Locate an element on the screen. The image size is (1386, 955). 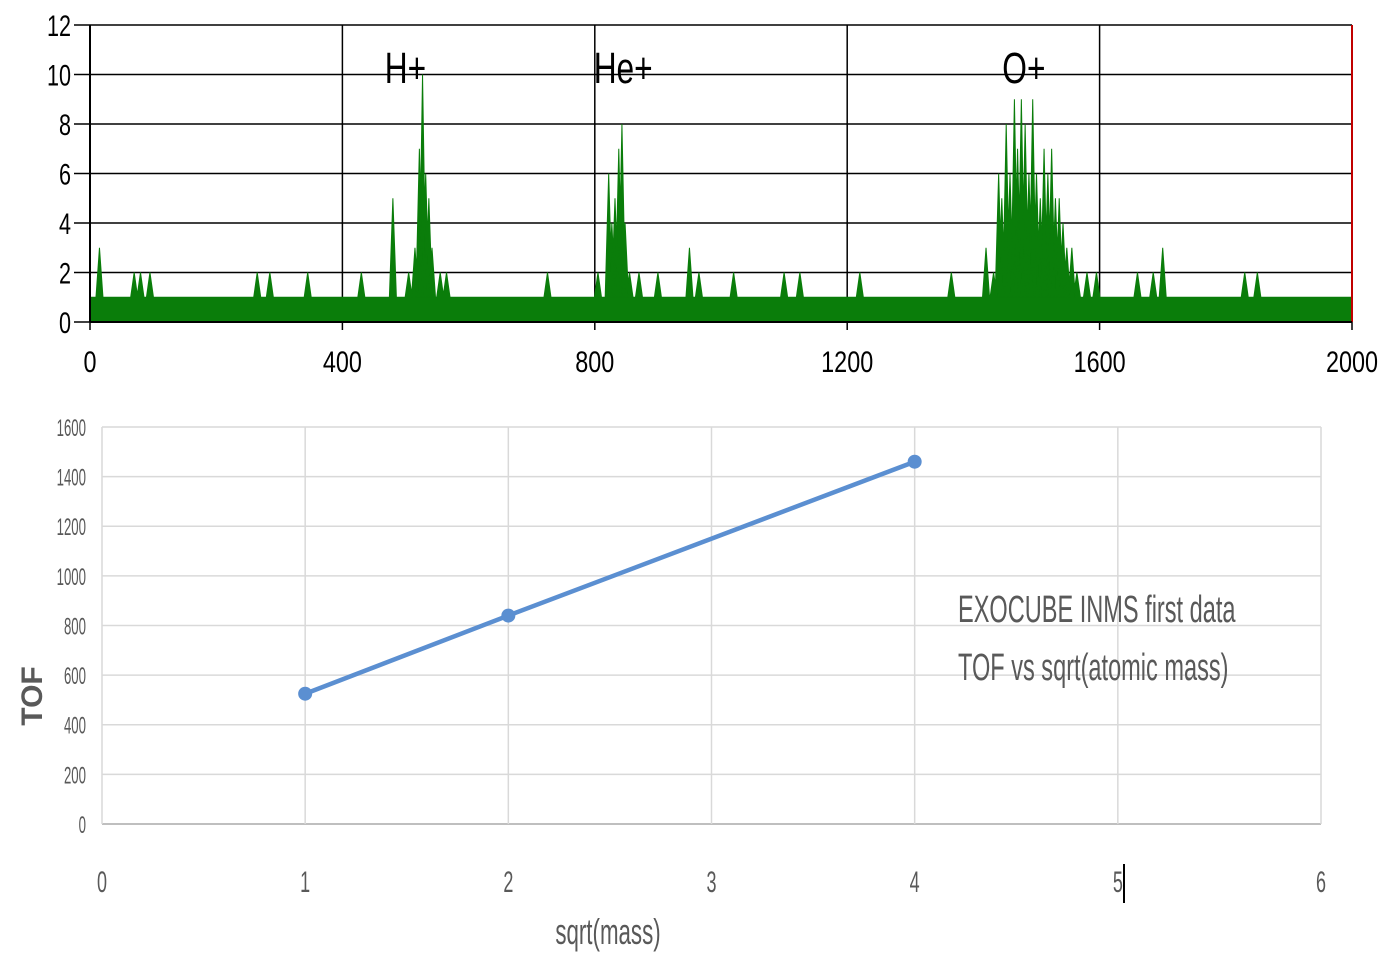
peak-labels: H+ He+ O+ is located at coordinates (715, 68).